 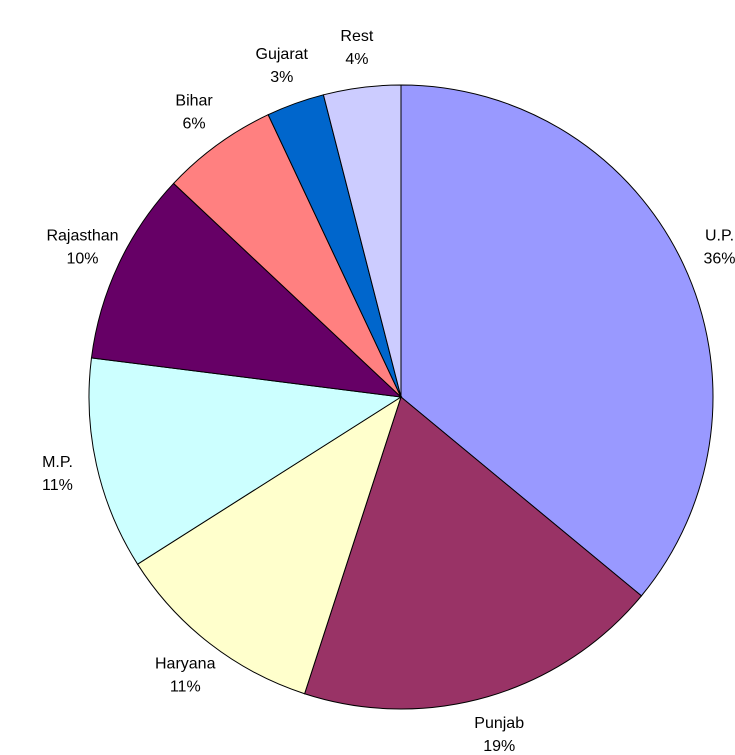 I want to click on slice-value-label: 3%, so click(x=281, y=77).